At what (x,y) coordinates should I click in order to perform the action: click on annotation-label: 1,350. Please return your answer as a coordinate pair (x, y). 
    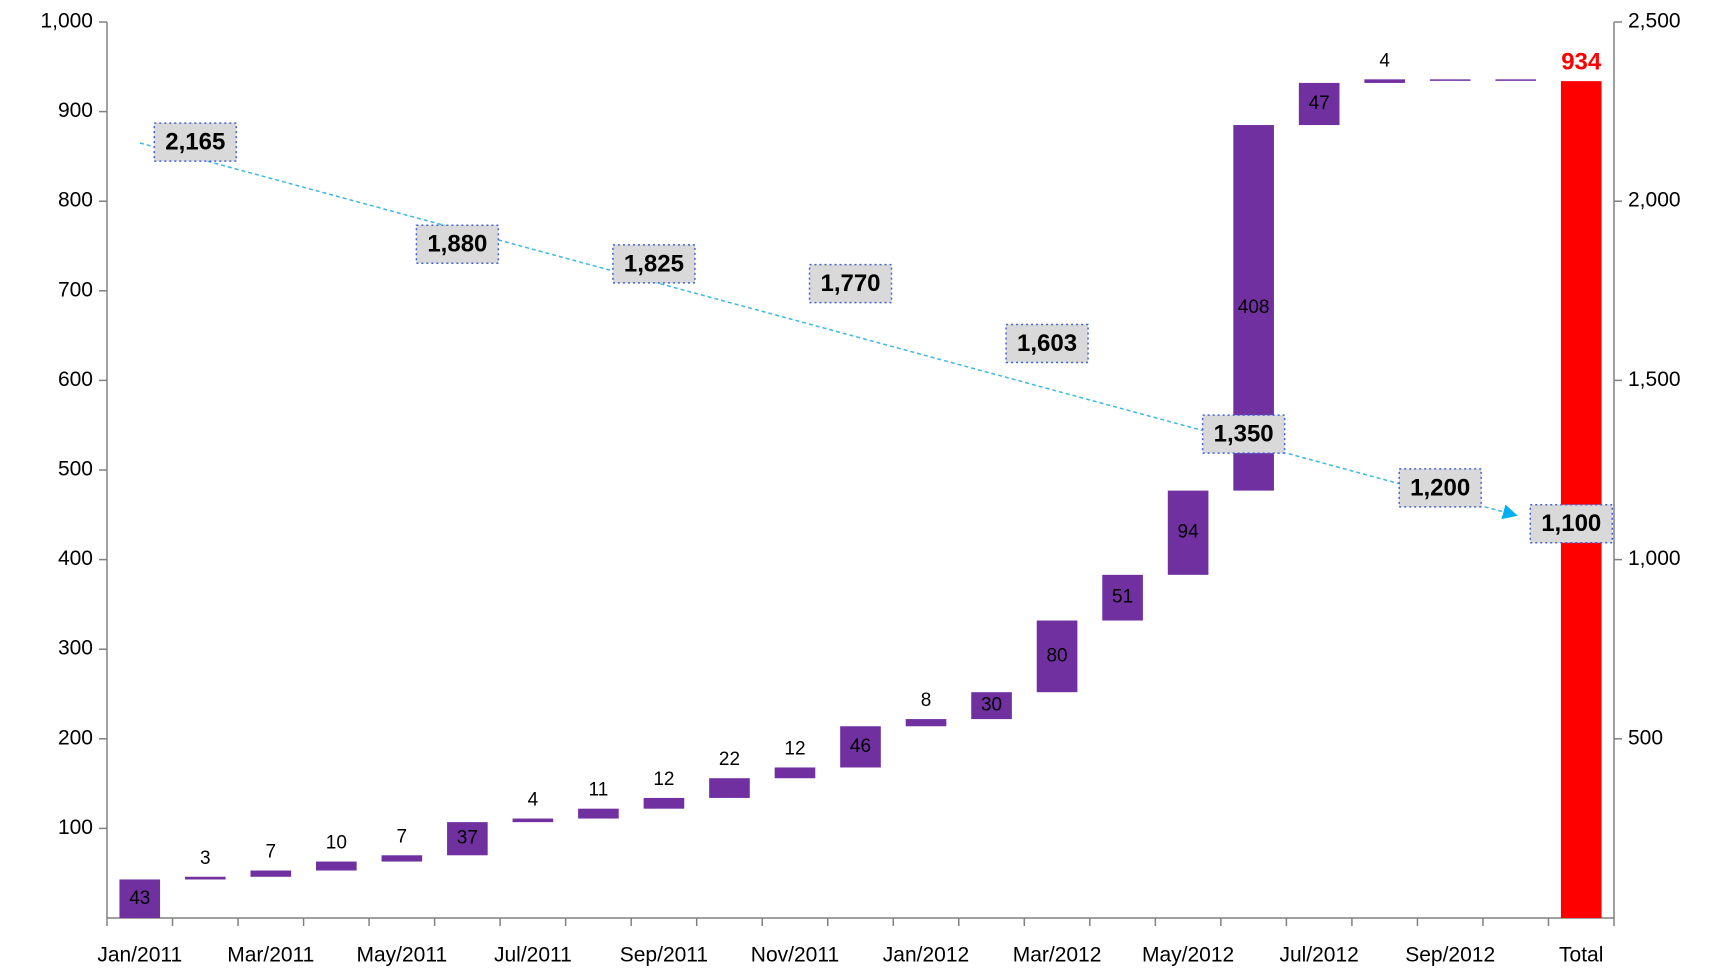
    Looking at the image, I should click on (1244, 434).